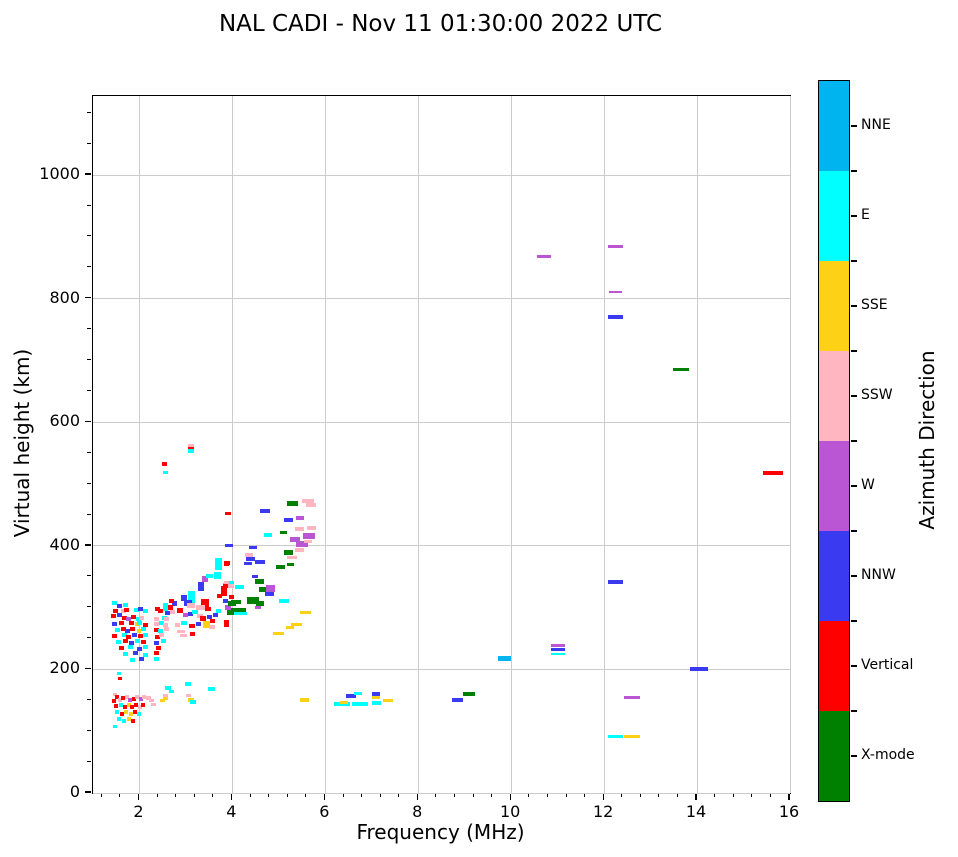 The image size is (958, 857). Describe the element at coordinates (834, 306) in the screenshot. I see `colorbar-segment-sse` at that location.